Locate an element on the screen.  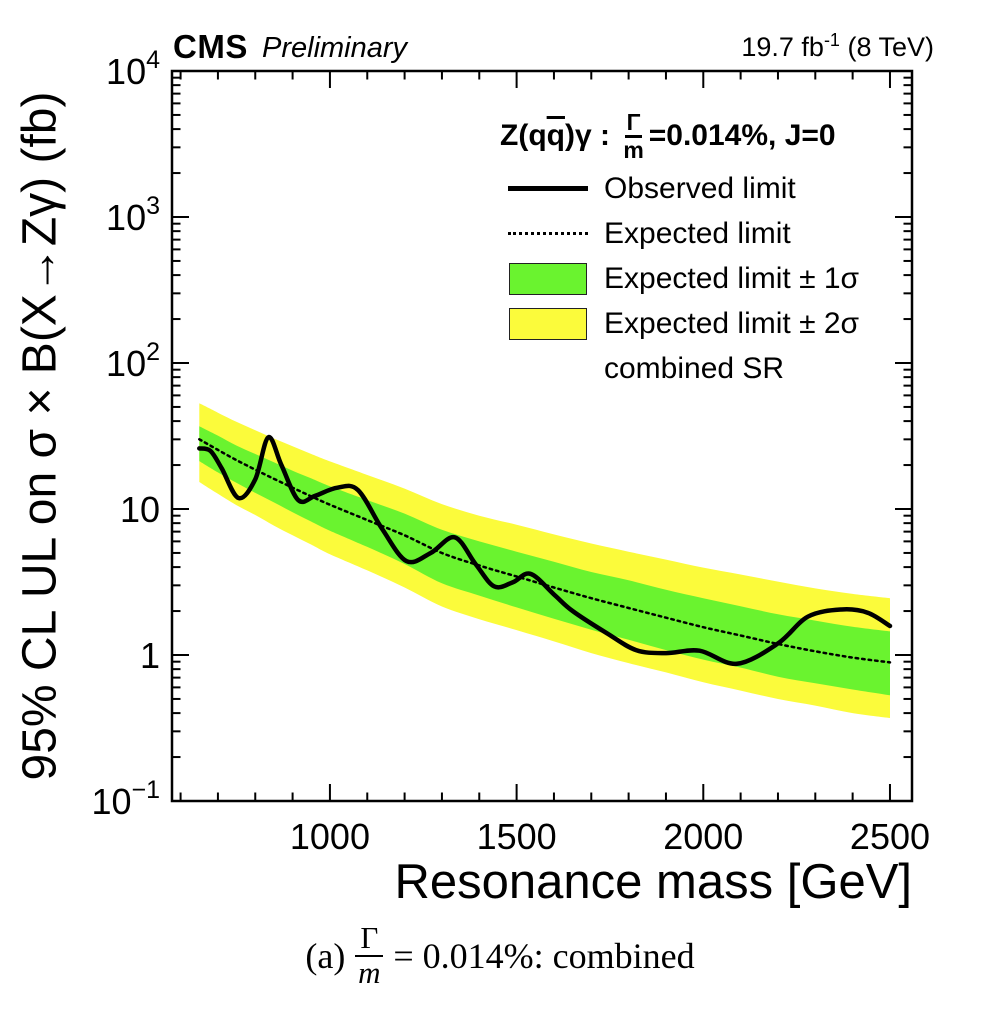
energy-label: (8 TeV) is located at coordinates (886, 47).